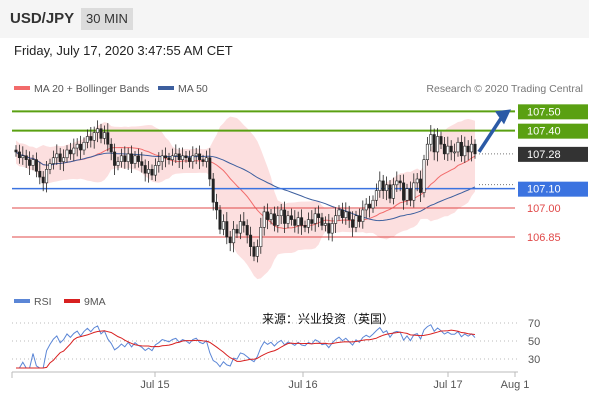  What do you see at coordinates (302, 385) in the screenshot?
I see `x-tick-label: Jul 16` at bounding box center [302, 385].